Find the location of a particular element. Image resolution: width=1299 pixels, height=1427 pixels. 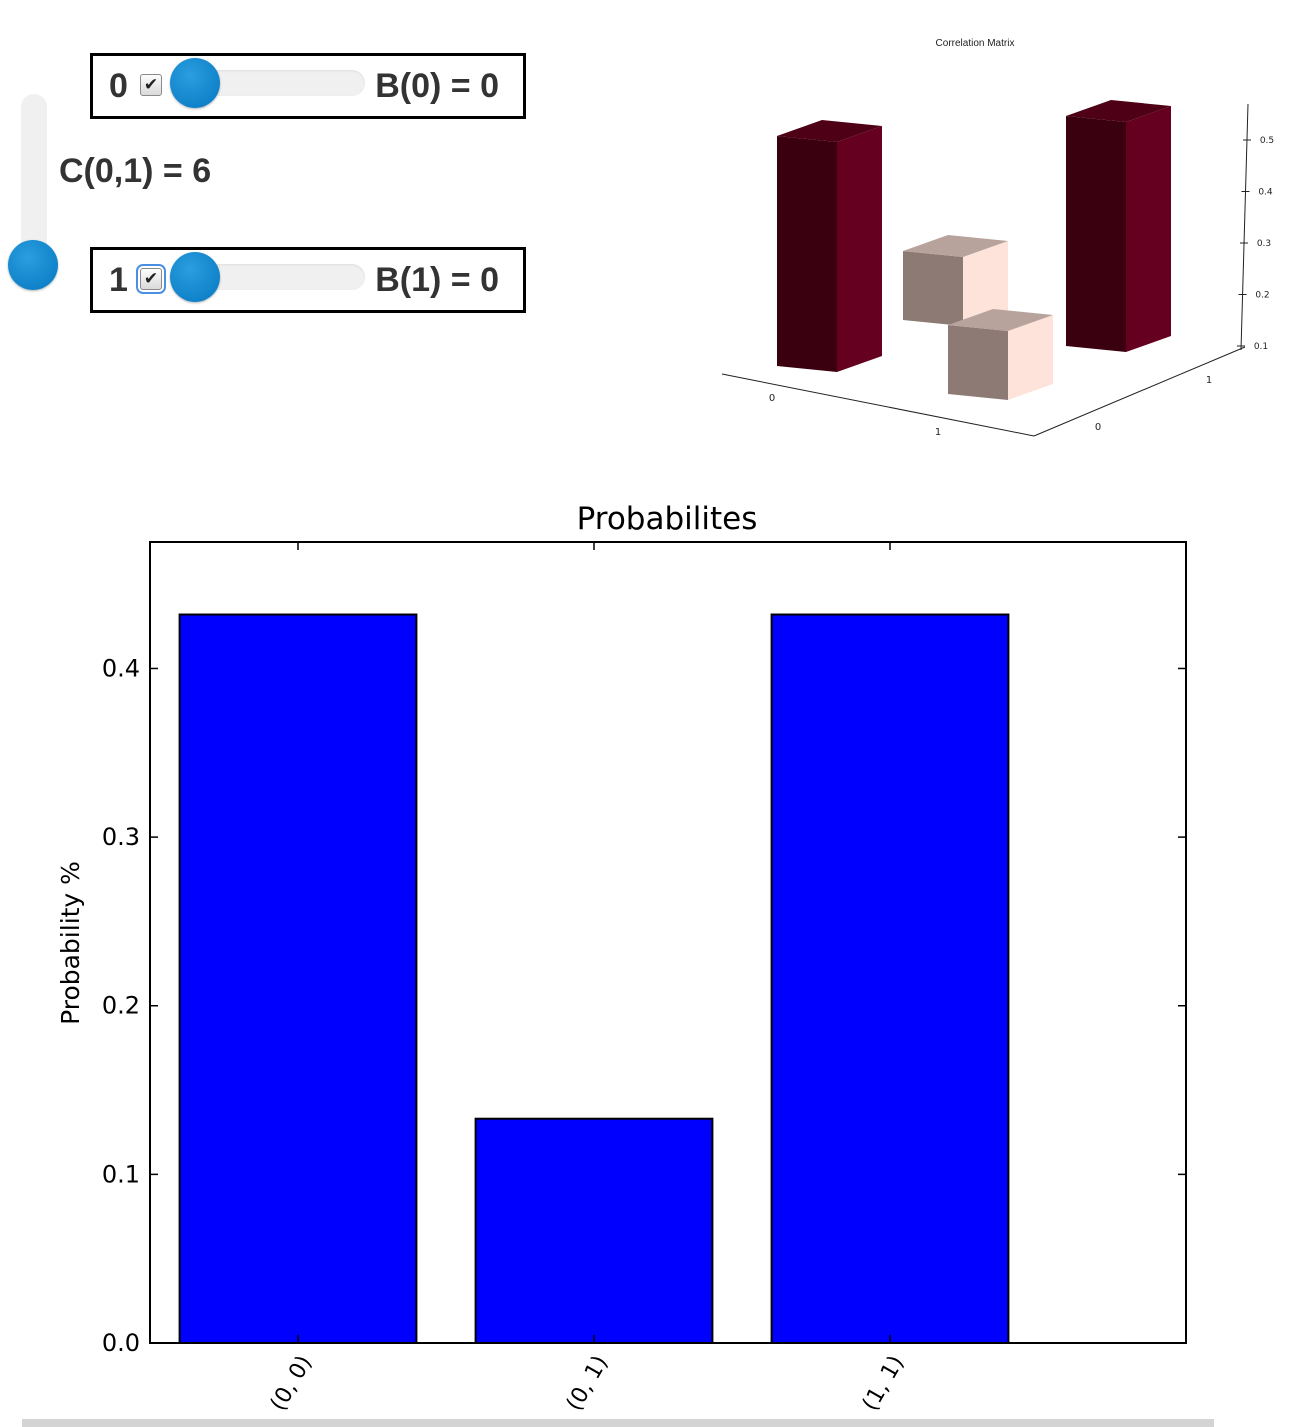

qubit-1-bias-label: B(1) = 0 is located at coordinates (437, 280).